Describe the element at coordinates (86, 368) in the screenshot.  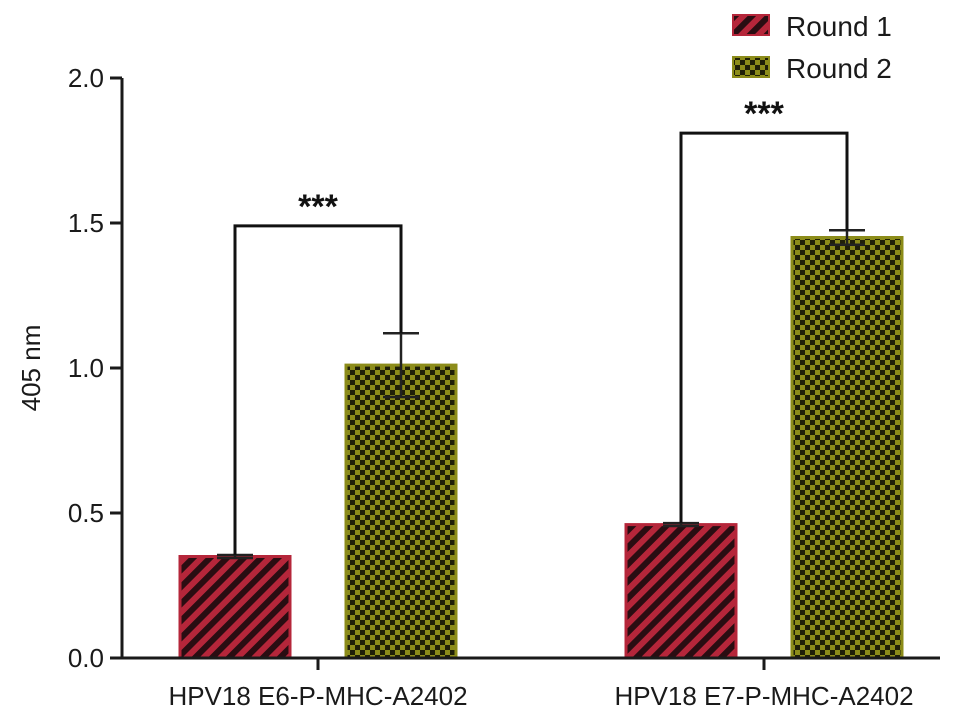
I see `y-tick-label-2: 1.0` at that location.